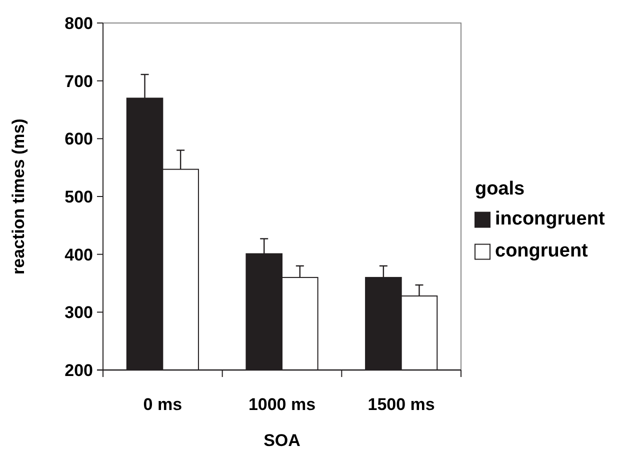 Image resolution: width=644 pixels, height=464 pixels. Describe the element at coordinates (78, 312) in the screenshot. I see `y-tick-label: 300` at that location.